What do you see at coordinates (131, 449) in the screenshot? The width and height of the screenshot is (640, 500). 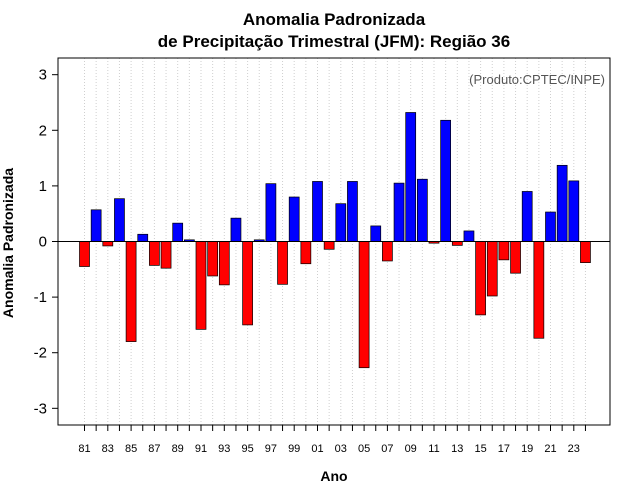 I see `x-tick-label: 85` at bounding box center [131, 449].